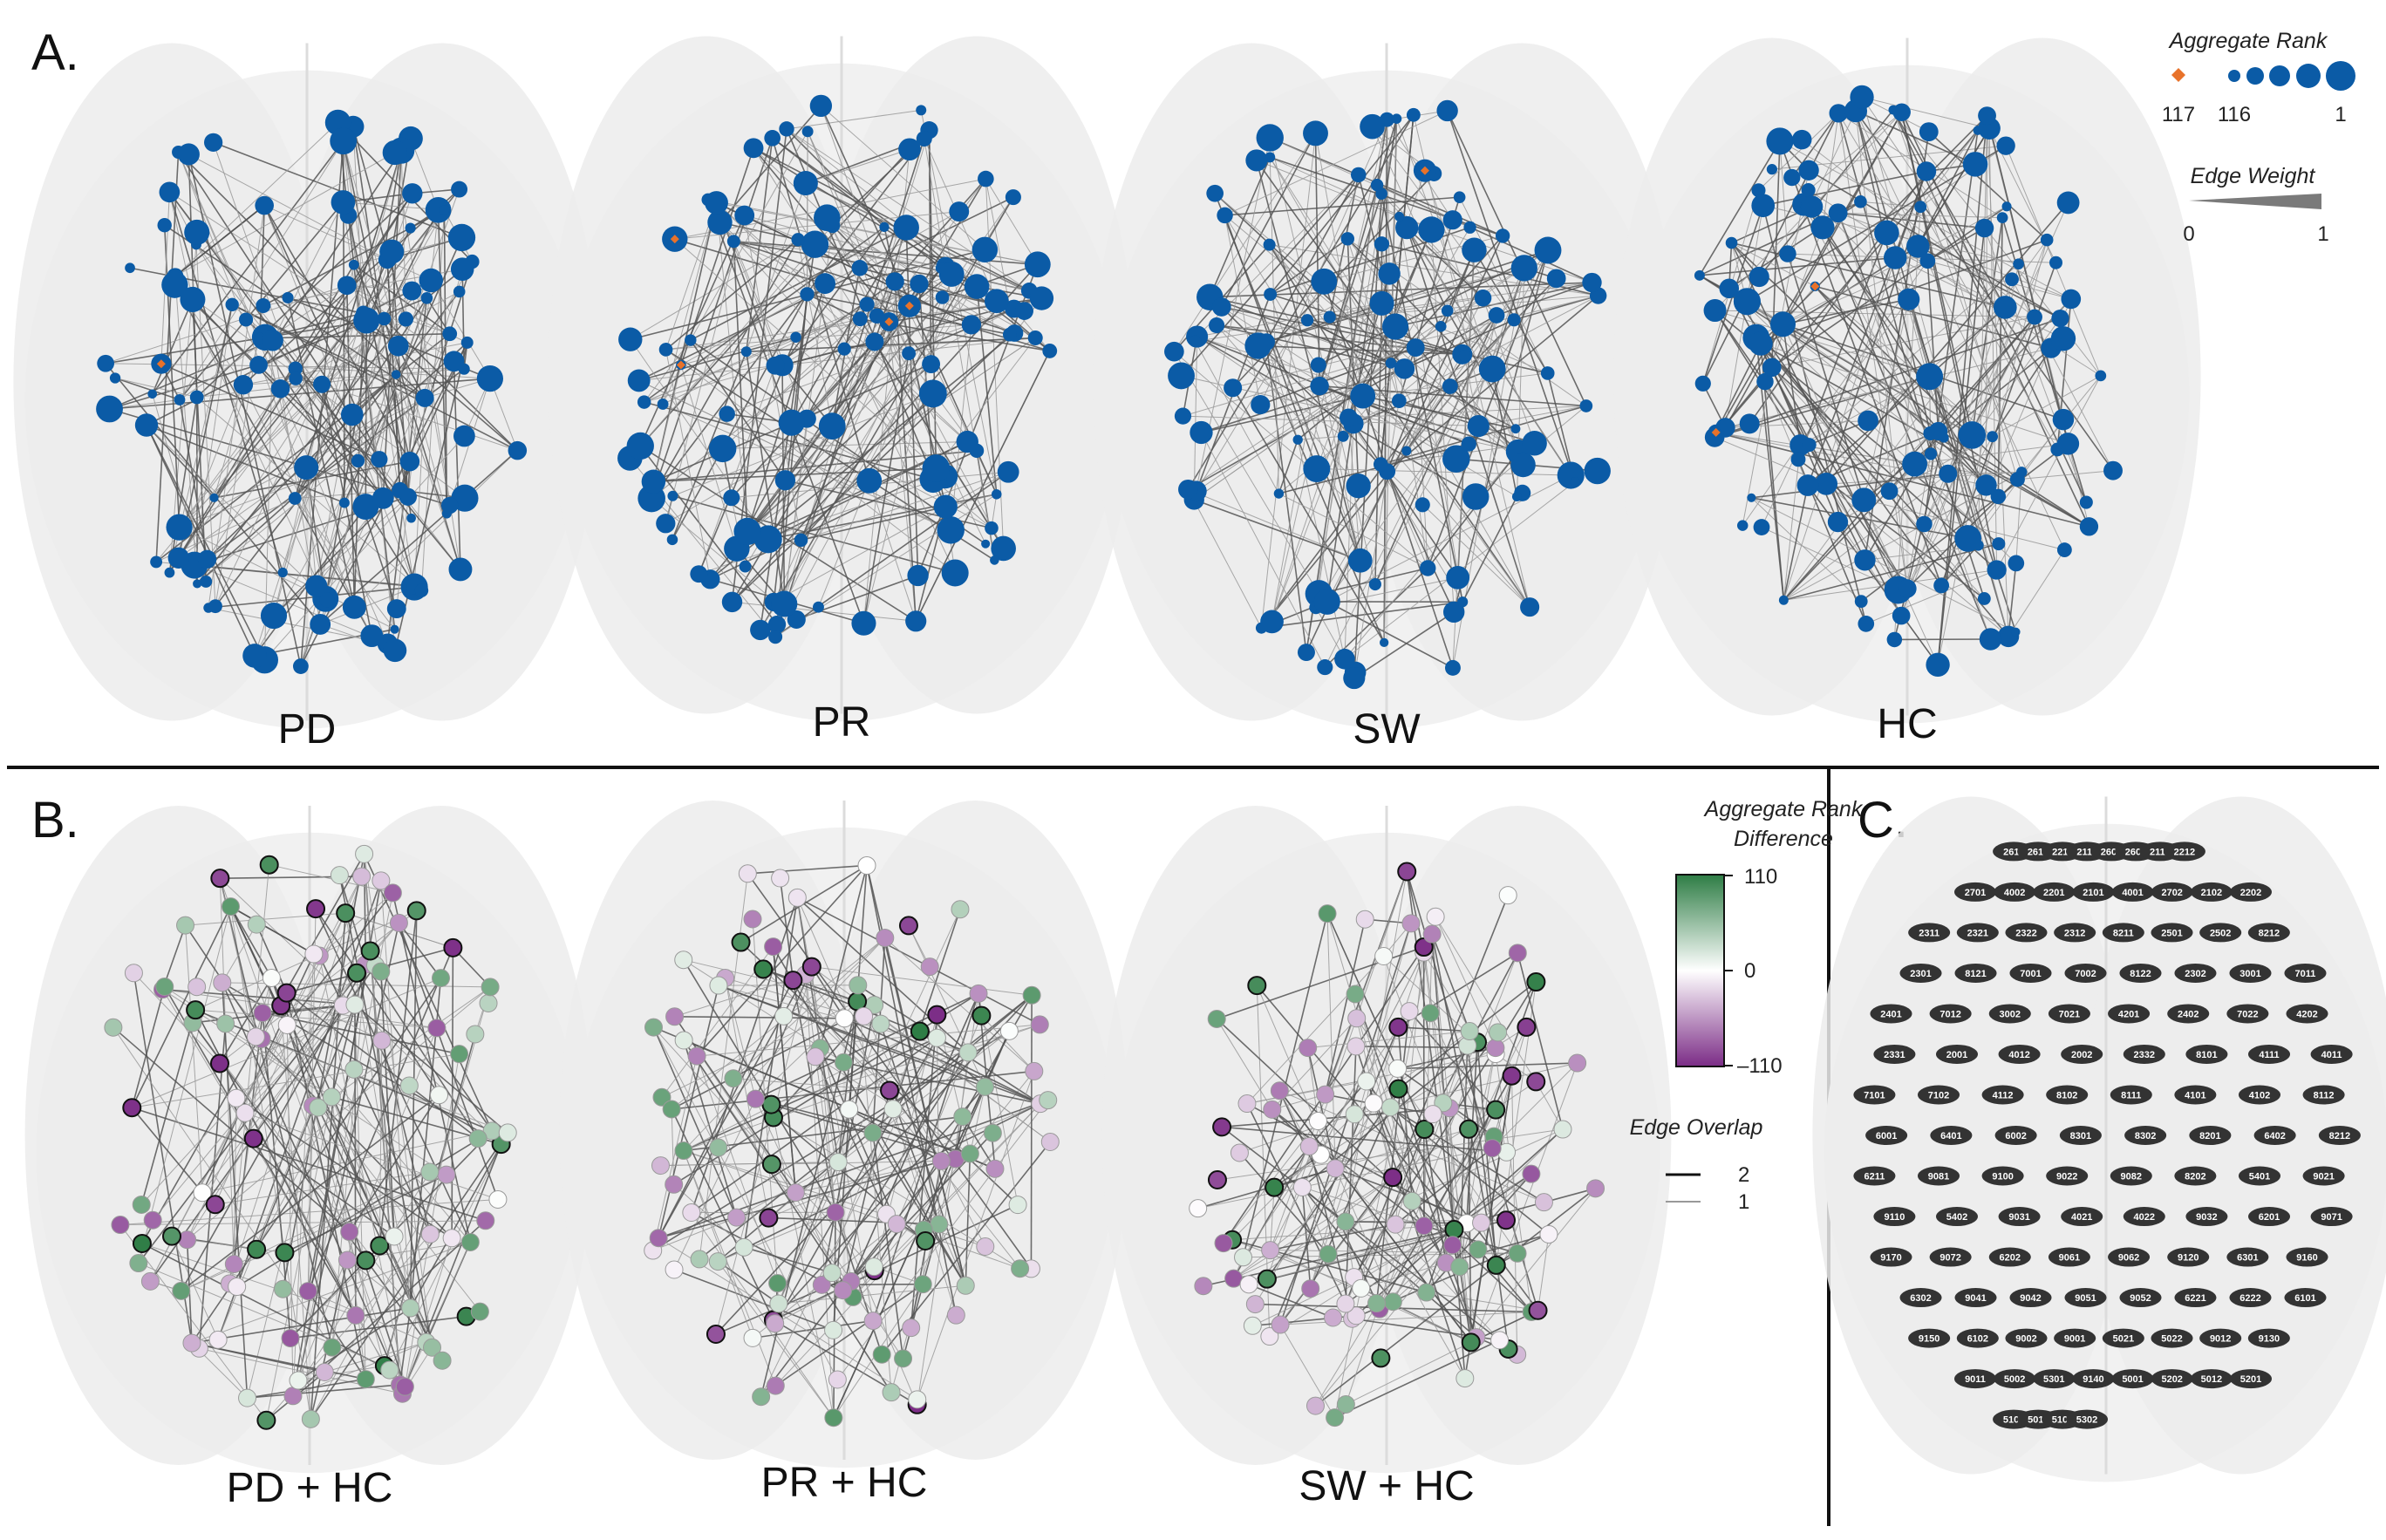 Image resolution: width=2386 pixels, height=1540 pixels. Describe the element at coordinates (2247, 1259) in the screenshot. I see `electrode-label: 6301` at that location.